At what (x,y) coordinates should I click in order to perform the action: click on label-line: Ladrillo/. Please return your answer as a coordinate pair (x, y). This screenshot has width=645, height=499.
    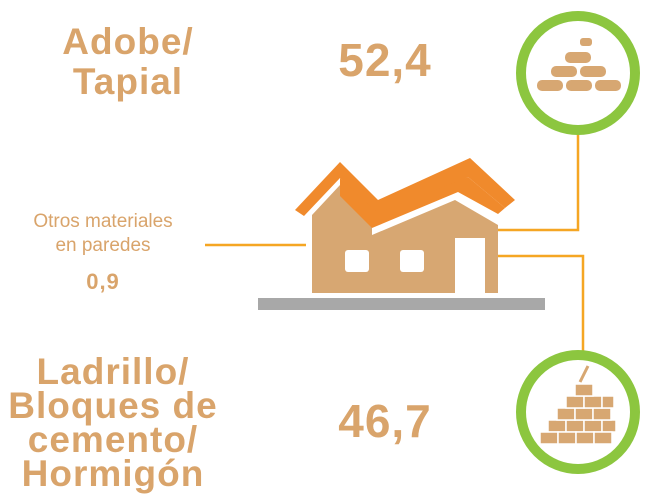
    Looking at the image, I should click on (113, 371).